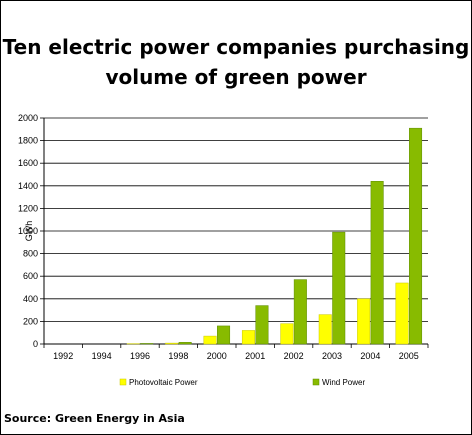  What do you see at coordinates (35, 344) in the screenshot?
I see `y-tick-label: 0` at bounding box center [35, 344].